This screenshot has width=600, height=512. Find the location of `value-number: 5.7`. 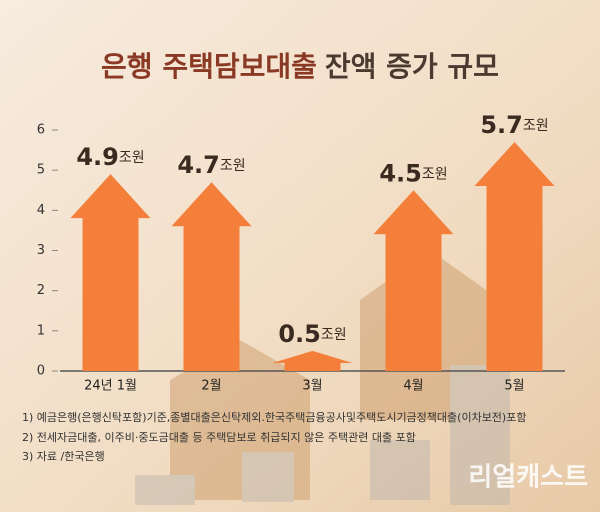

value-number: 5.7 is located at coordinates (501, 125).